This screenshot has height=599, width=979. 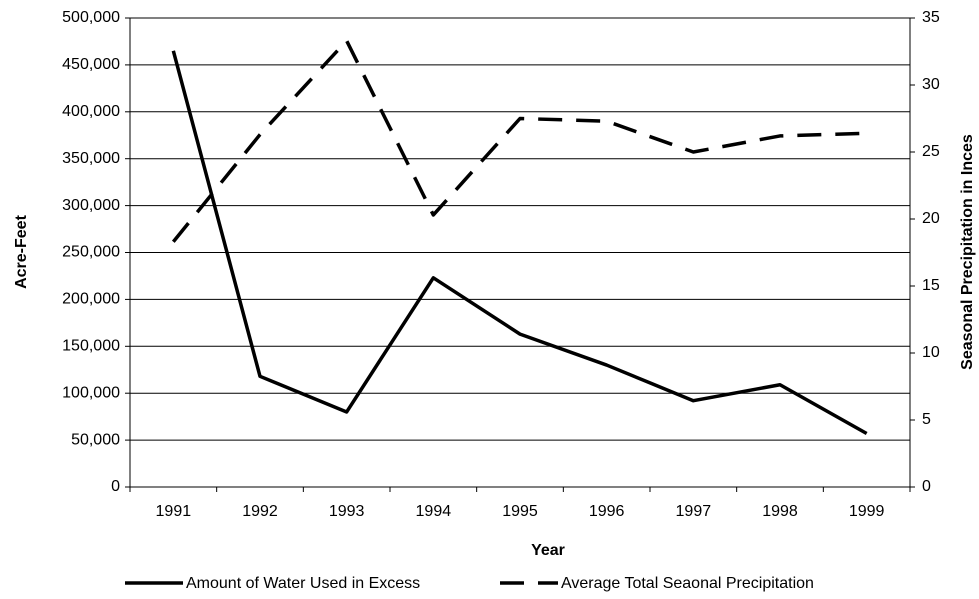 I want to click on y2-tick-label: 30, so click(x=931, y=84).